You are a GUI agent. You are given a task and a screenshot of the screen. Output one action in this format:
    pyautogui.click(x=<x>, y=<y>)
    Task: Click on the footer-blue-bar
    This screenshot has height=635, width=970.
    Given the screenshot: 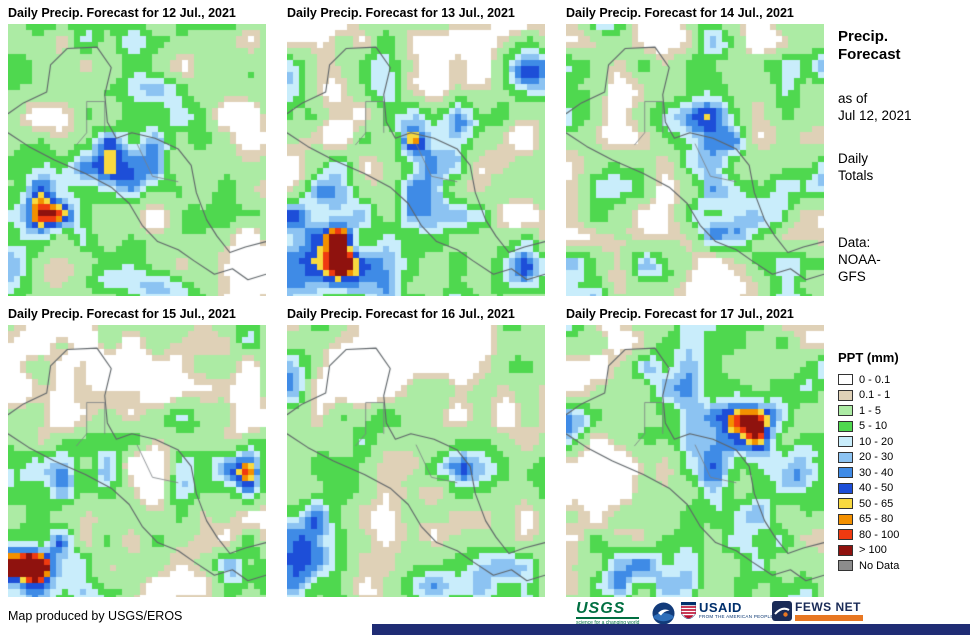 What is the action you would take?
    pyautogui.click(x=671, y=629)
    